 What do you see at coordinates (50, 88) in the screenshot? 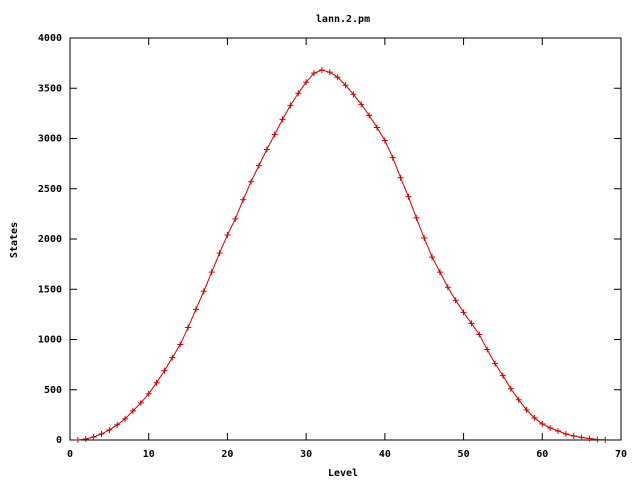
I see `y-tick-label: 3500` at bounding box center [50, 88].